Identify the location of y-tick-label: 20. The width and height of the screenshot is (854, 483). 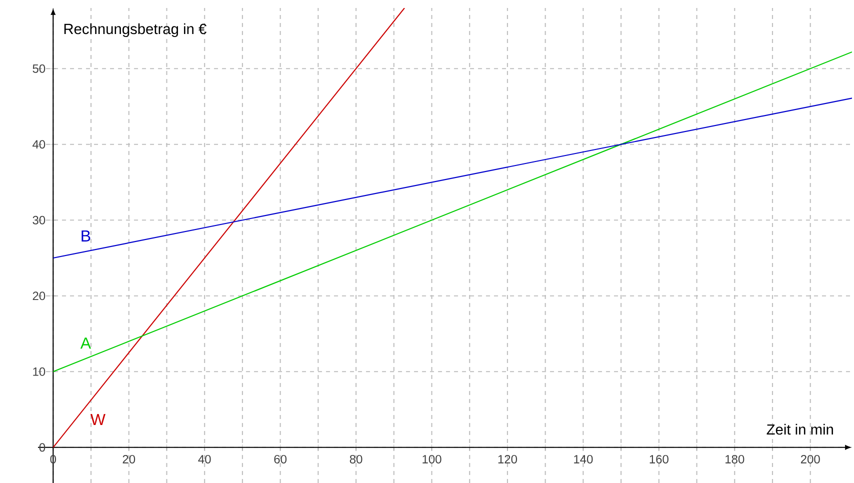
(39, 296).